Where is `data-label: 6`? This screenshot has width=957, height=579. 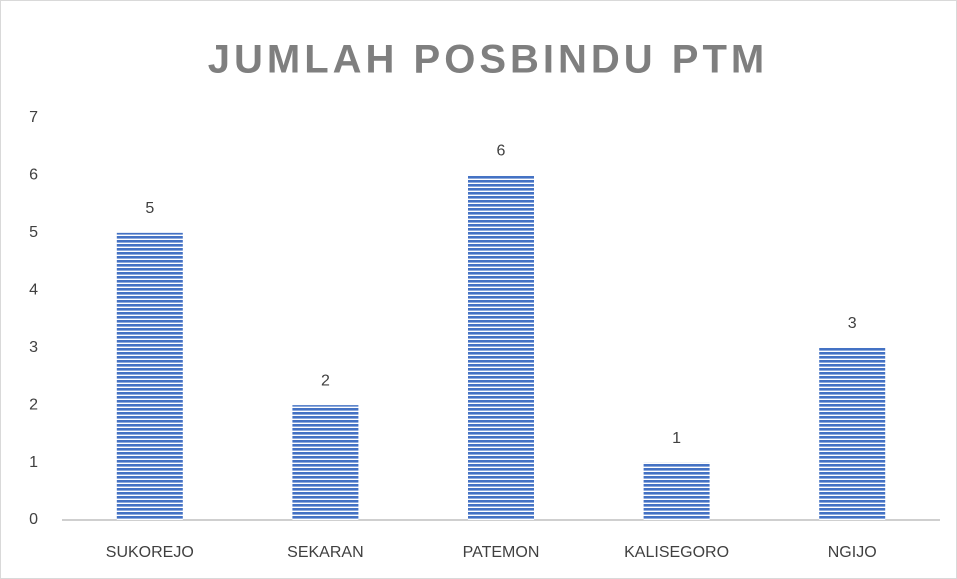 data-label: 6 is located at coordinates (501, 151).